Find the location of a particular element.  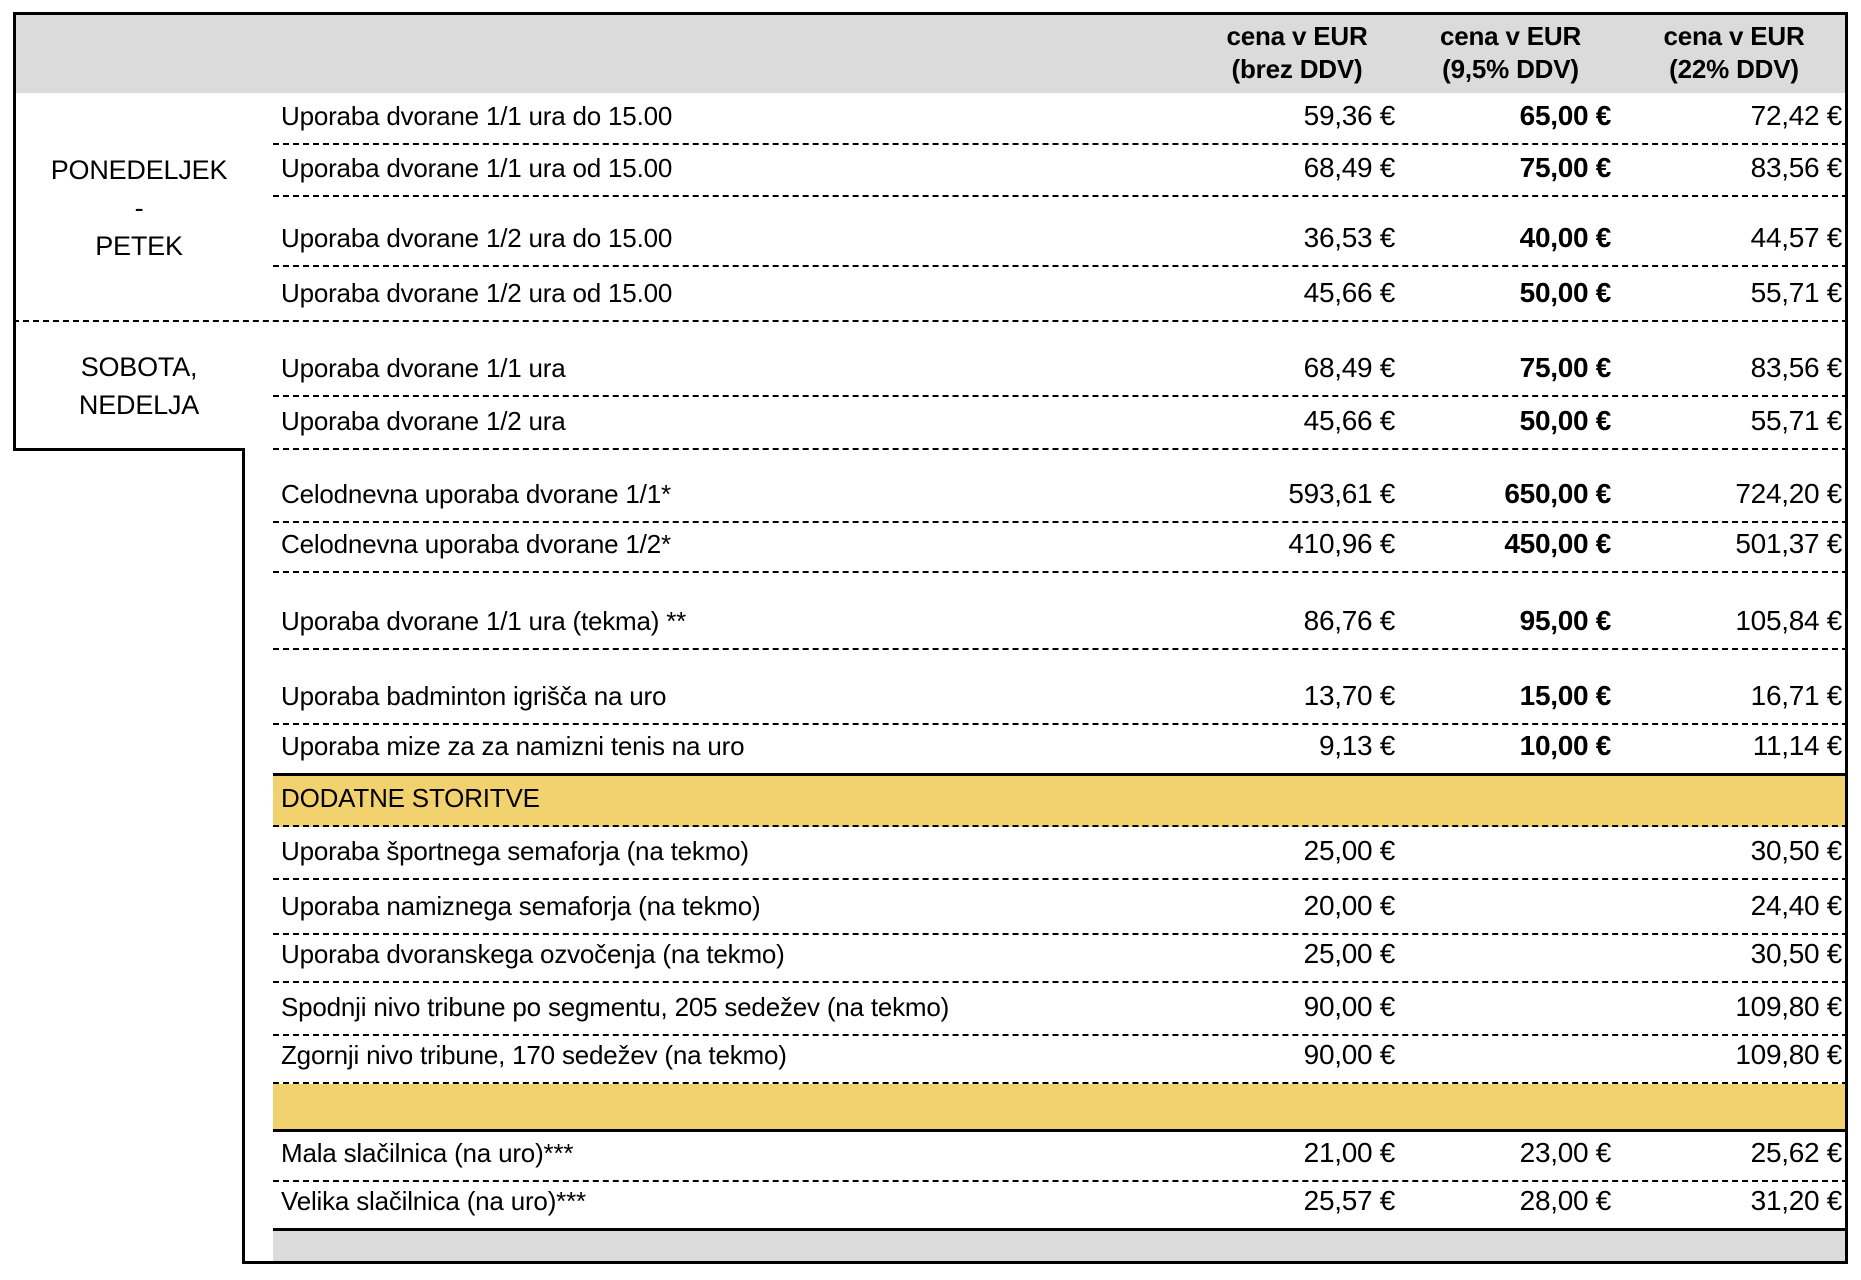

spacer-row is located at coordinates (930, 1108).